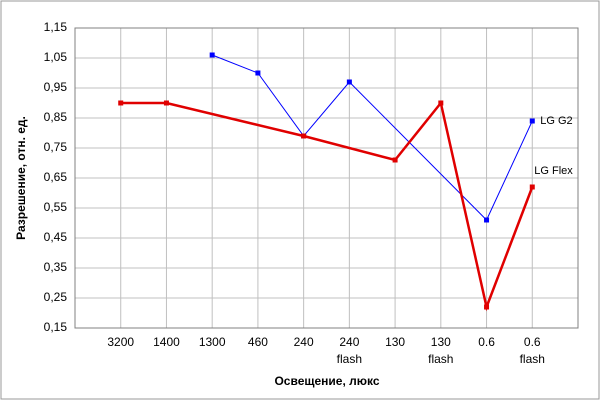  What do you see at coordinates (56, 117) in the screenshot?
I see `y-tick-label: 0,85` at bounding box center [56, 117].